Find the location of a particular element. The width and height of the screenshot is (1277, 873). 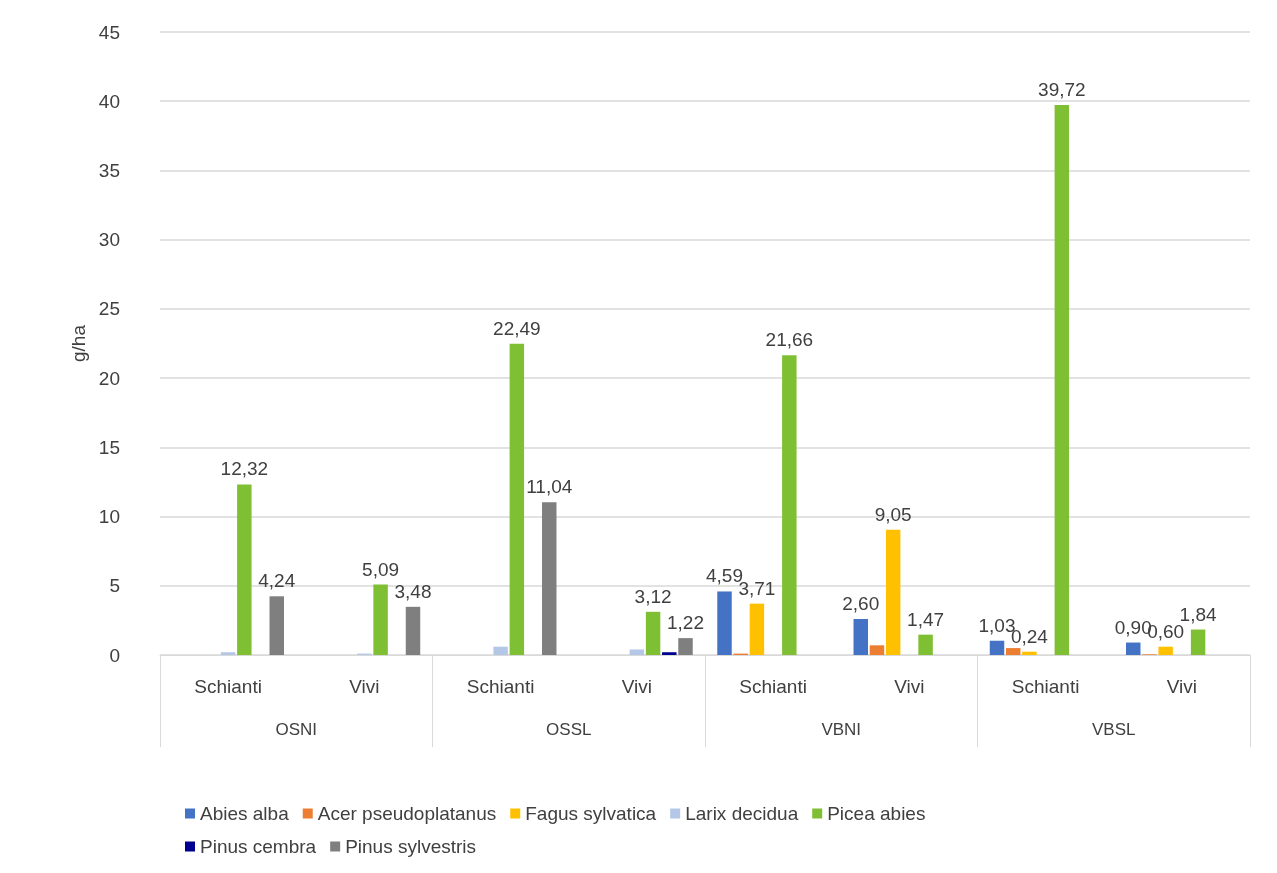

data-label: 9,05 is located at coordinates (893, 514).